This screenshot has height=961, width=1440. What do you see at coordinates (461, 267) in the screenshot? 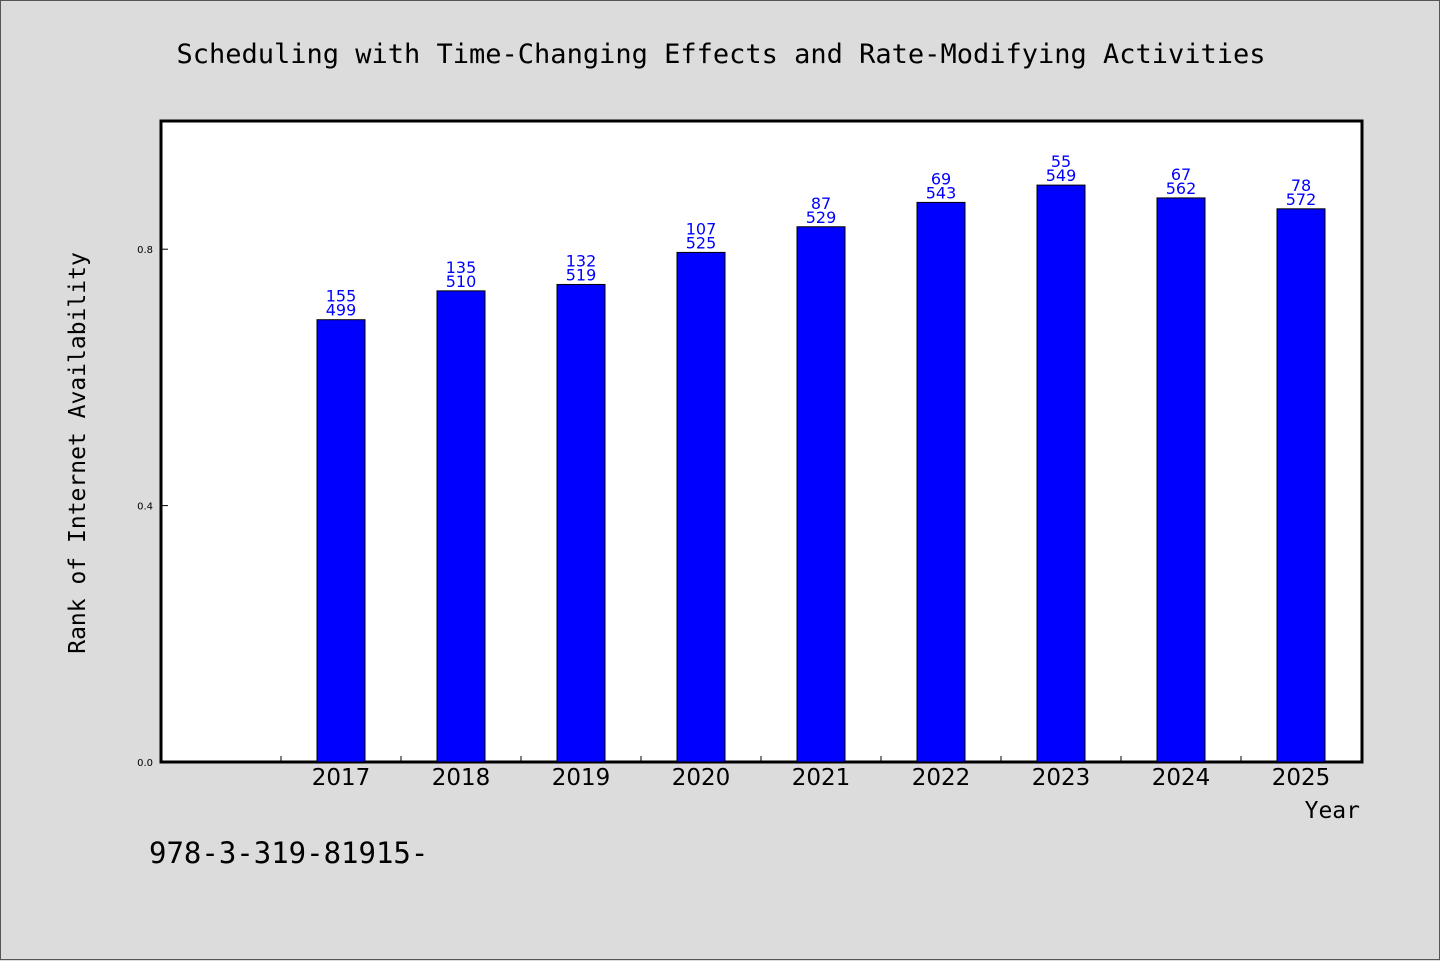
I see `bar-label-top: 135` at bounding box center [461, 267].